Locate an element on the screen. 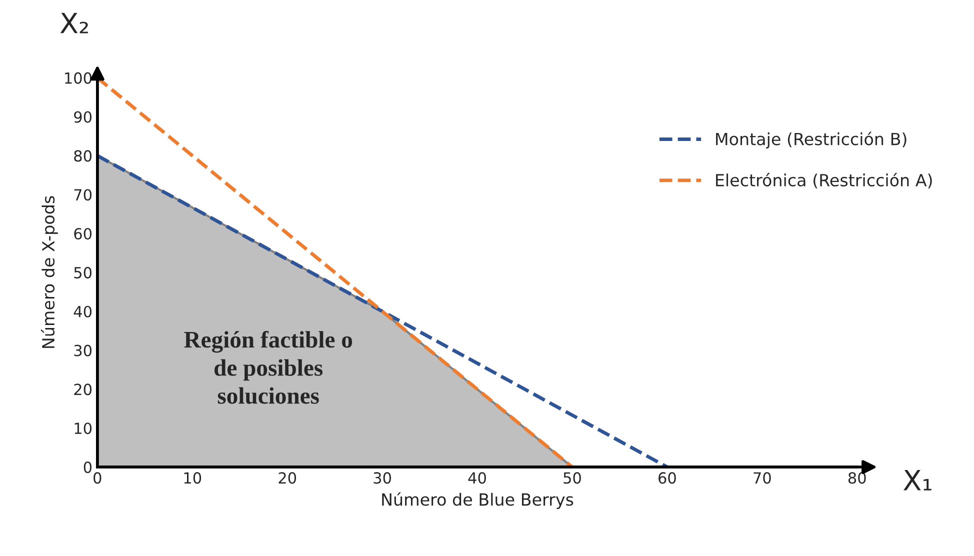  y-tick-label: 90 is located at coordinates (83, 117).